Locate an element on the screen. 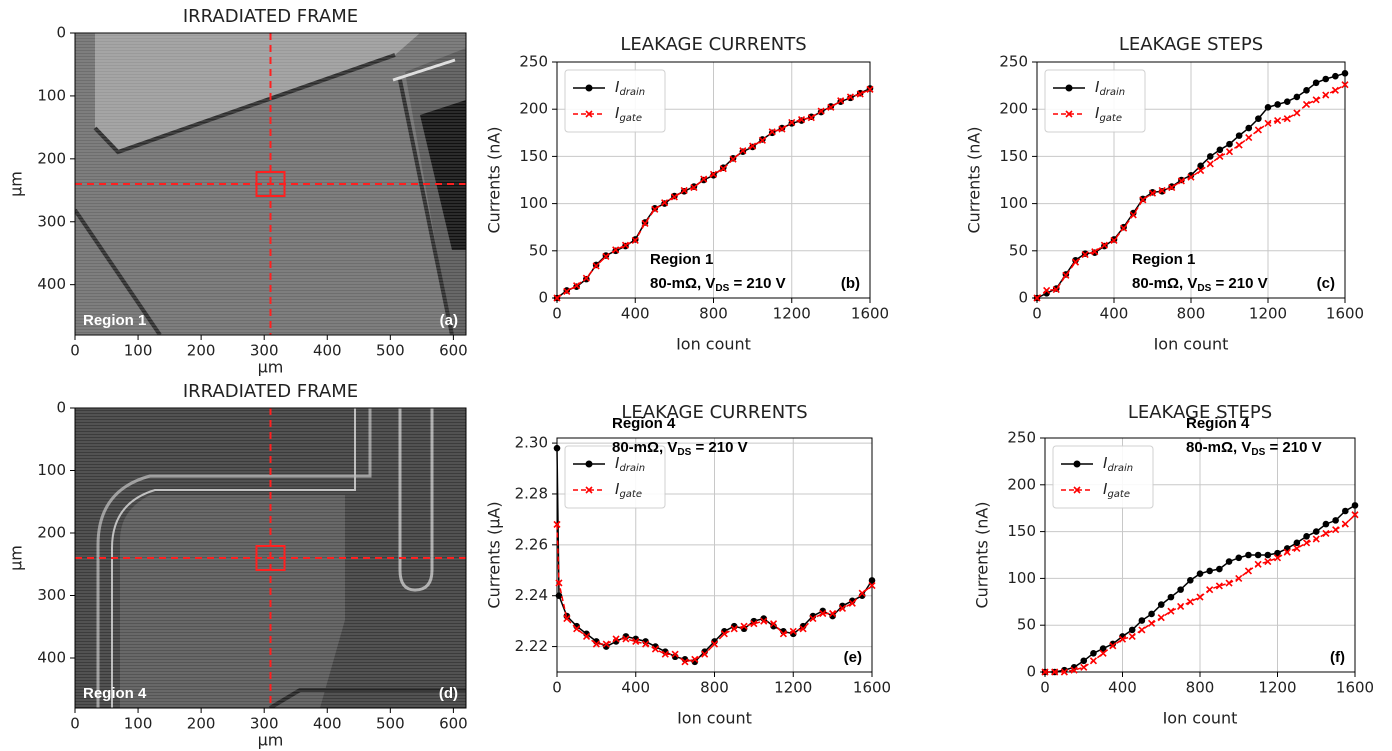  annotation-suffix: = 210 V is located at coordinates (1239, 283).